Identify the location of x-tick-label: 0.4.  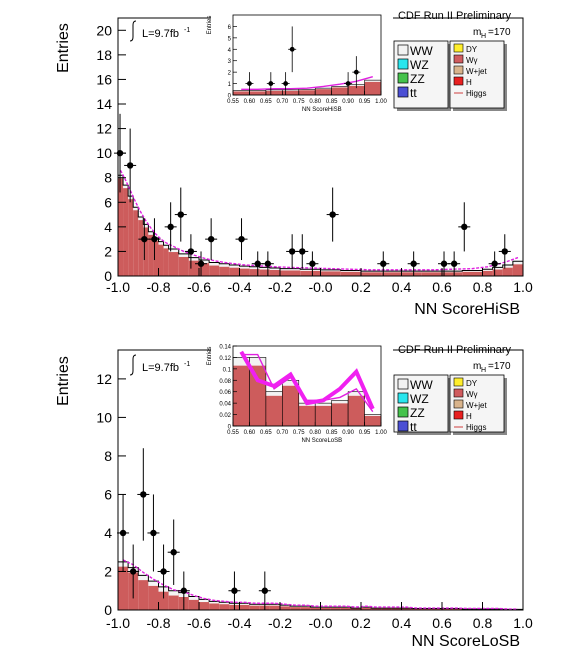
(402, 287).